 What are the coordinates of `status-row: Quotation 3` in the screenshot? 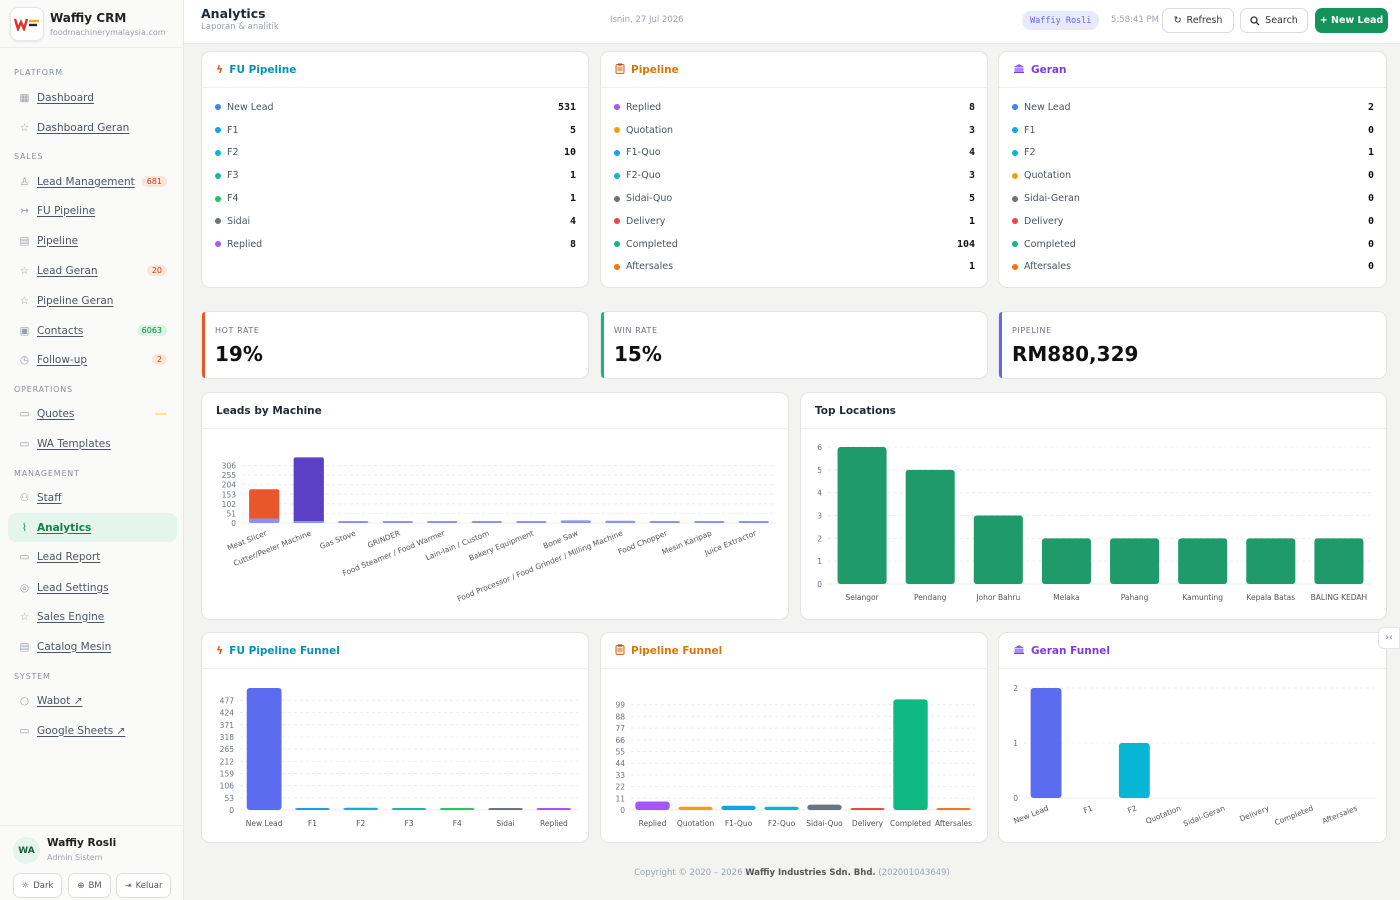 It's located at (794, 130).